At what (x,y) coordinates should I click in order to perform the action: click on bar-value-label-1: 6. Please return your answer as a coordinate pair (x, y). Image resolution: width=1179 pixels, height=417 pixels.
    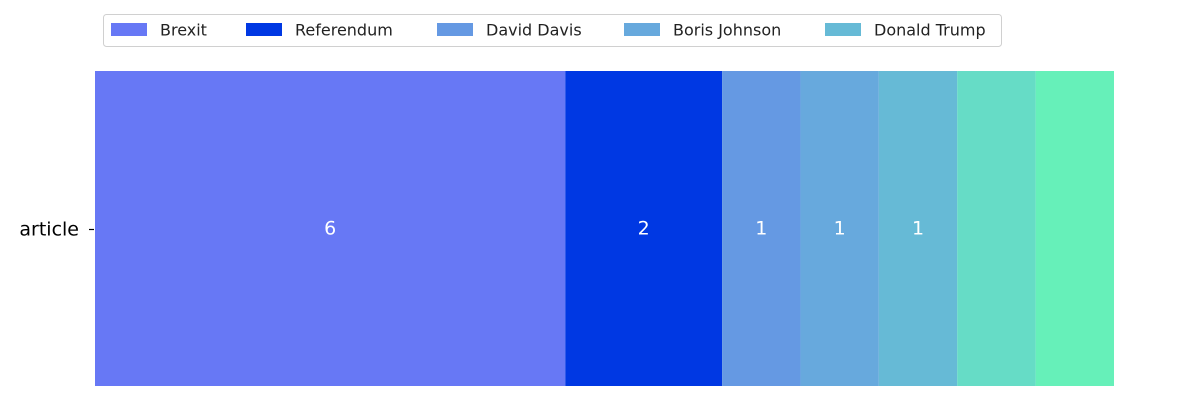
    Looking at the image, I should click on (330, 229).